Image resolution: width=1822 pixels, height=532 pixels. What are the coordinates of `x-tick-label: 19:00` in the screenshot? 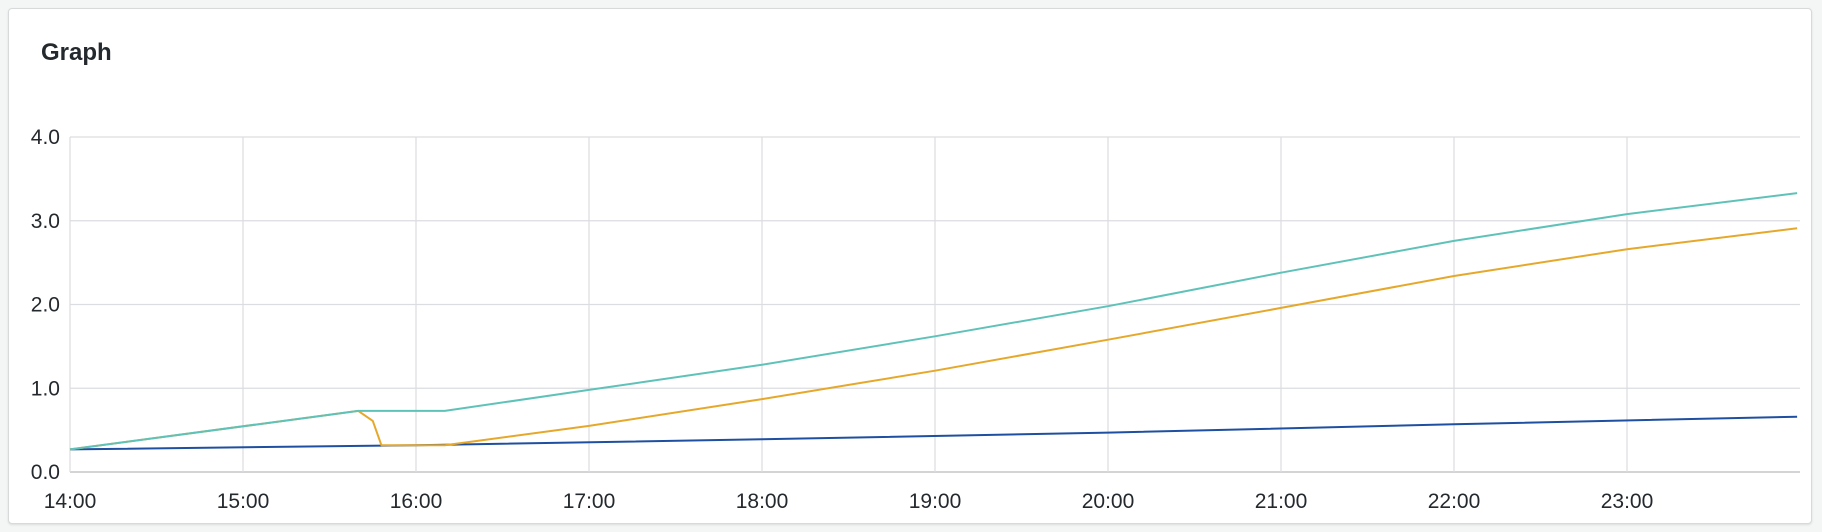 It's located at (935, 501).